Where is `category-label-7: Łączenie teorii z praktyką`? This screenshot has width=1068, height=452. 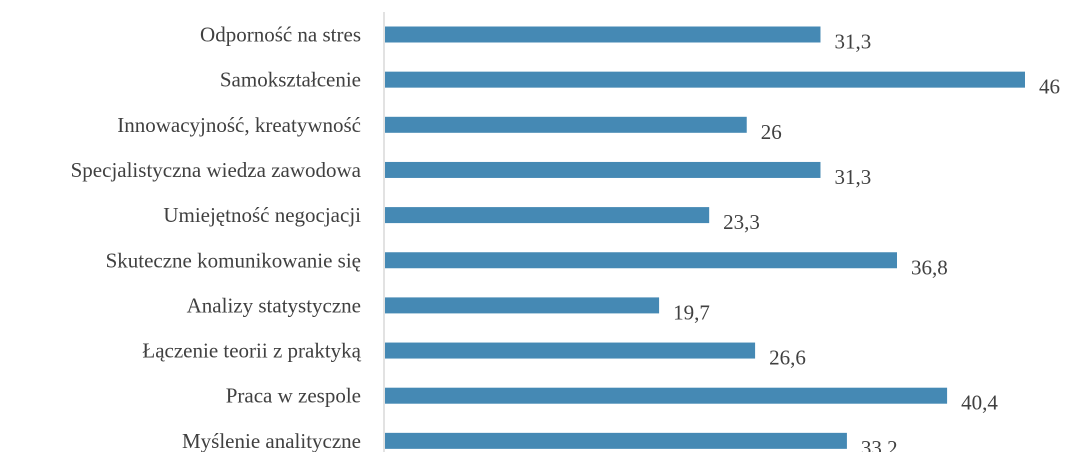
category-label-7: Łączenie teorii z praktyką is located at coordinates (251, 351).